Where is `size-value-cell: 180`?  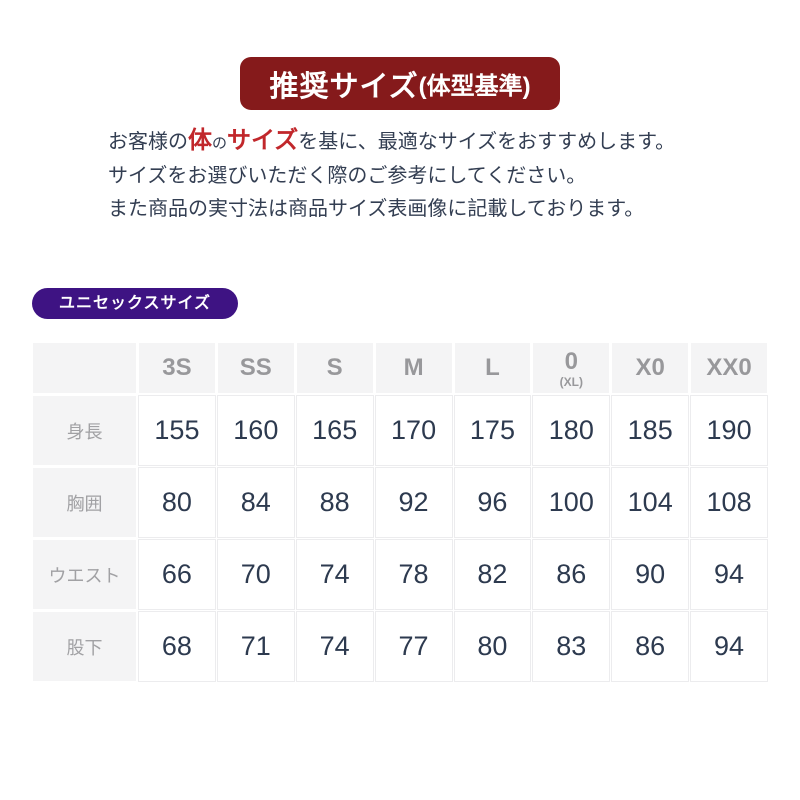 size-value-cell: 180 is located at coordinates (571, 430).